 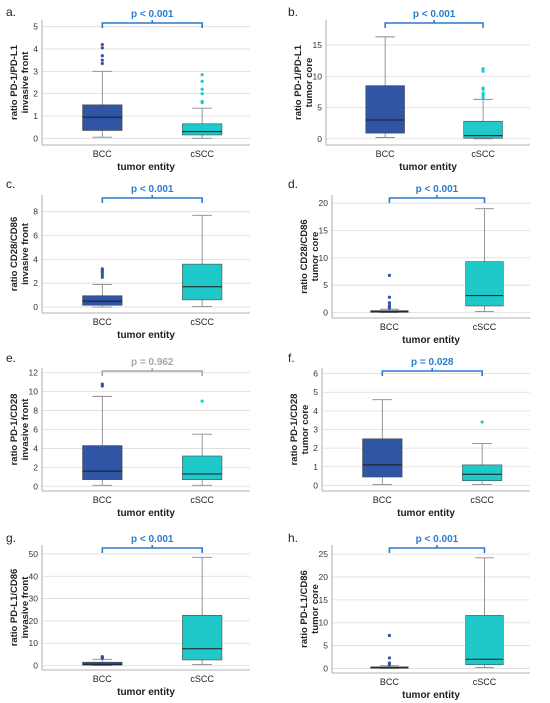 I want to click on panel-letter: f., so click(x=291, y=358).